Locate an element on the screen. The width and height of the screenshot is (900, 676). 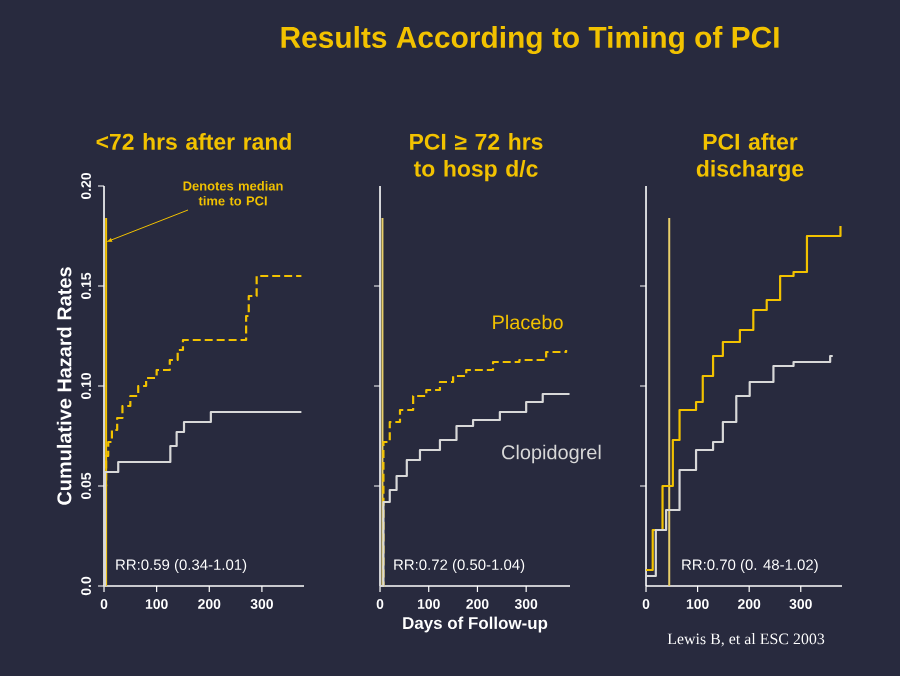
x-axis-title: Days of Follow-up is located at coordinates (475, 624).